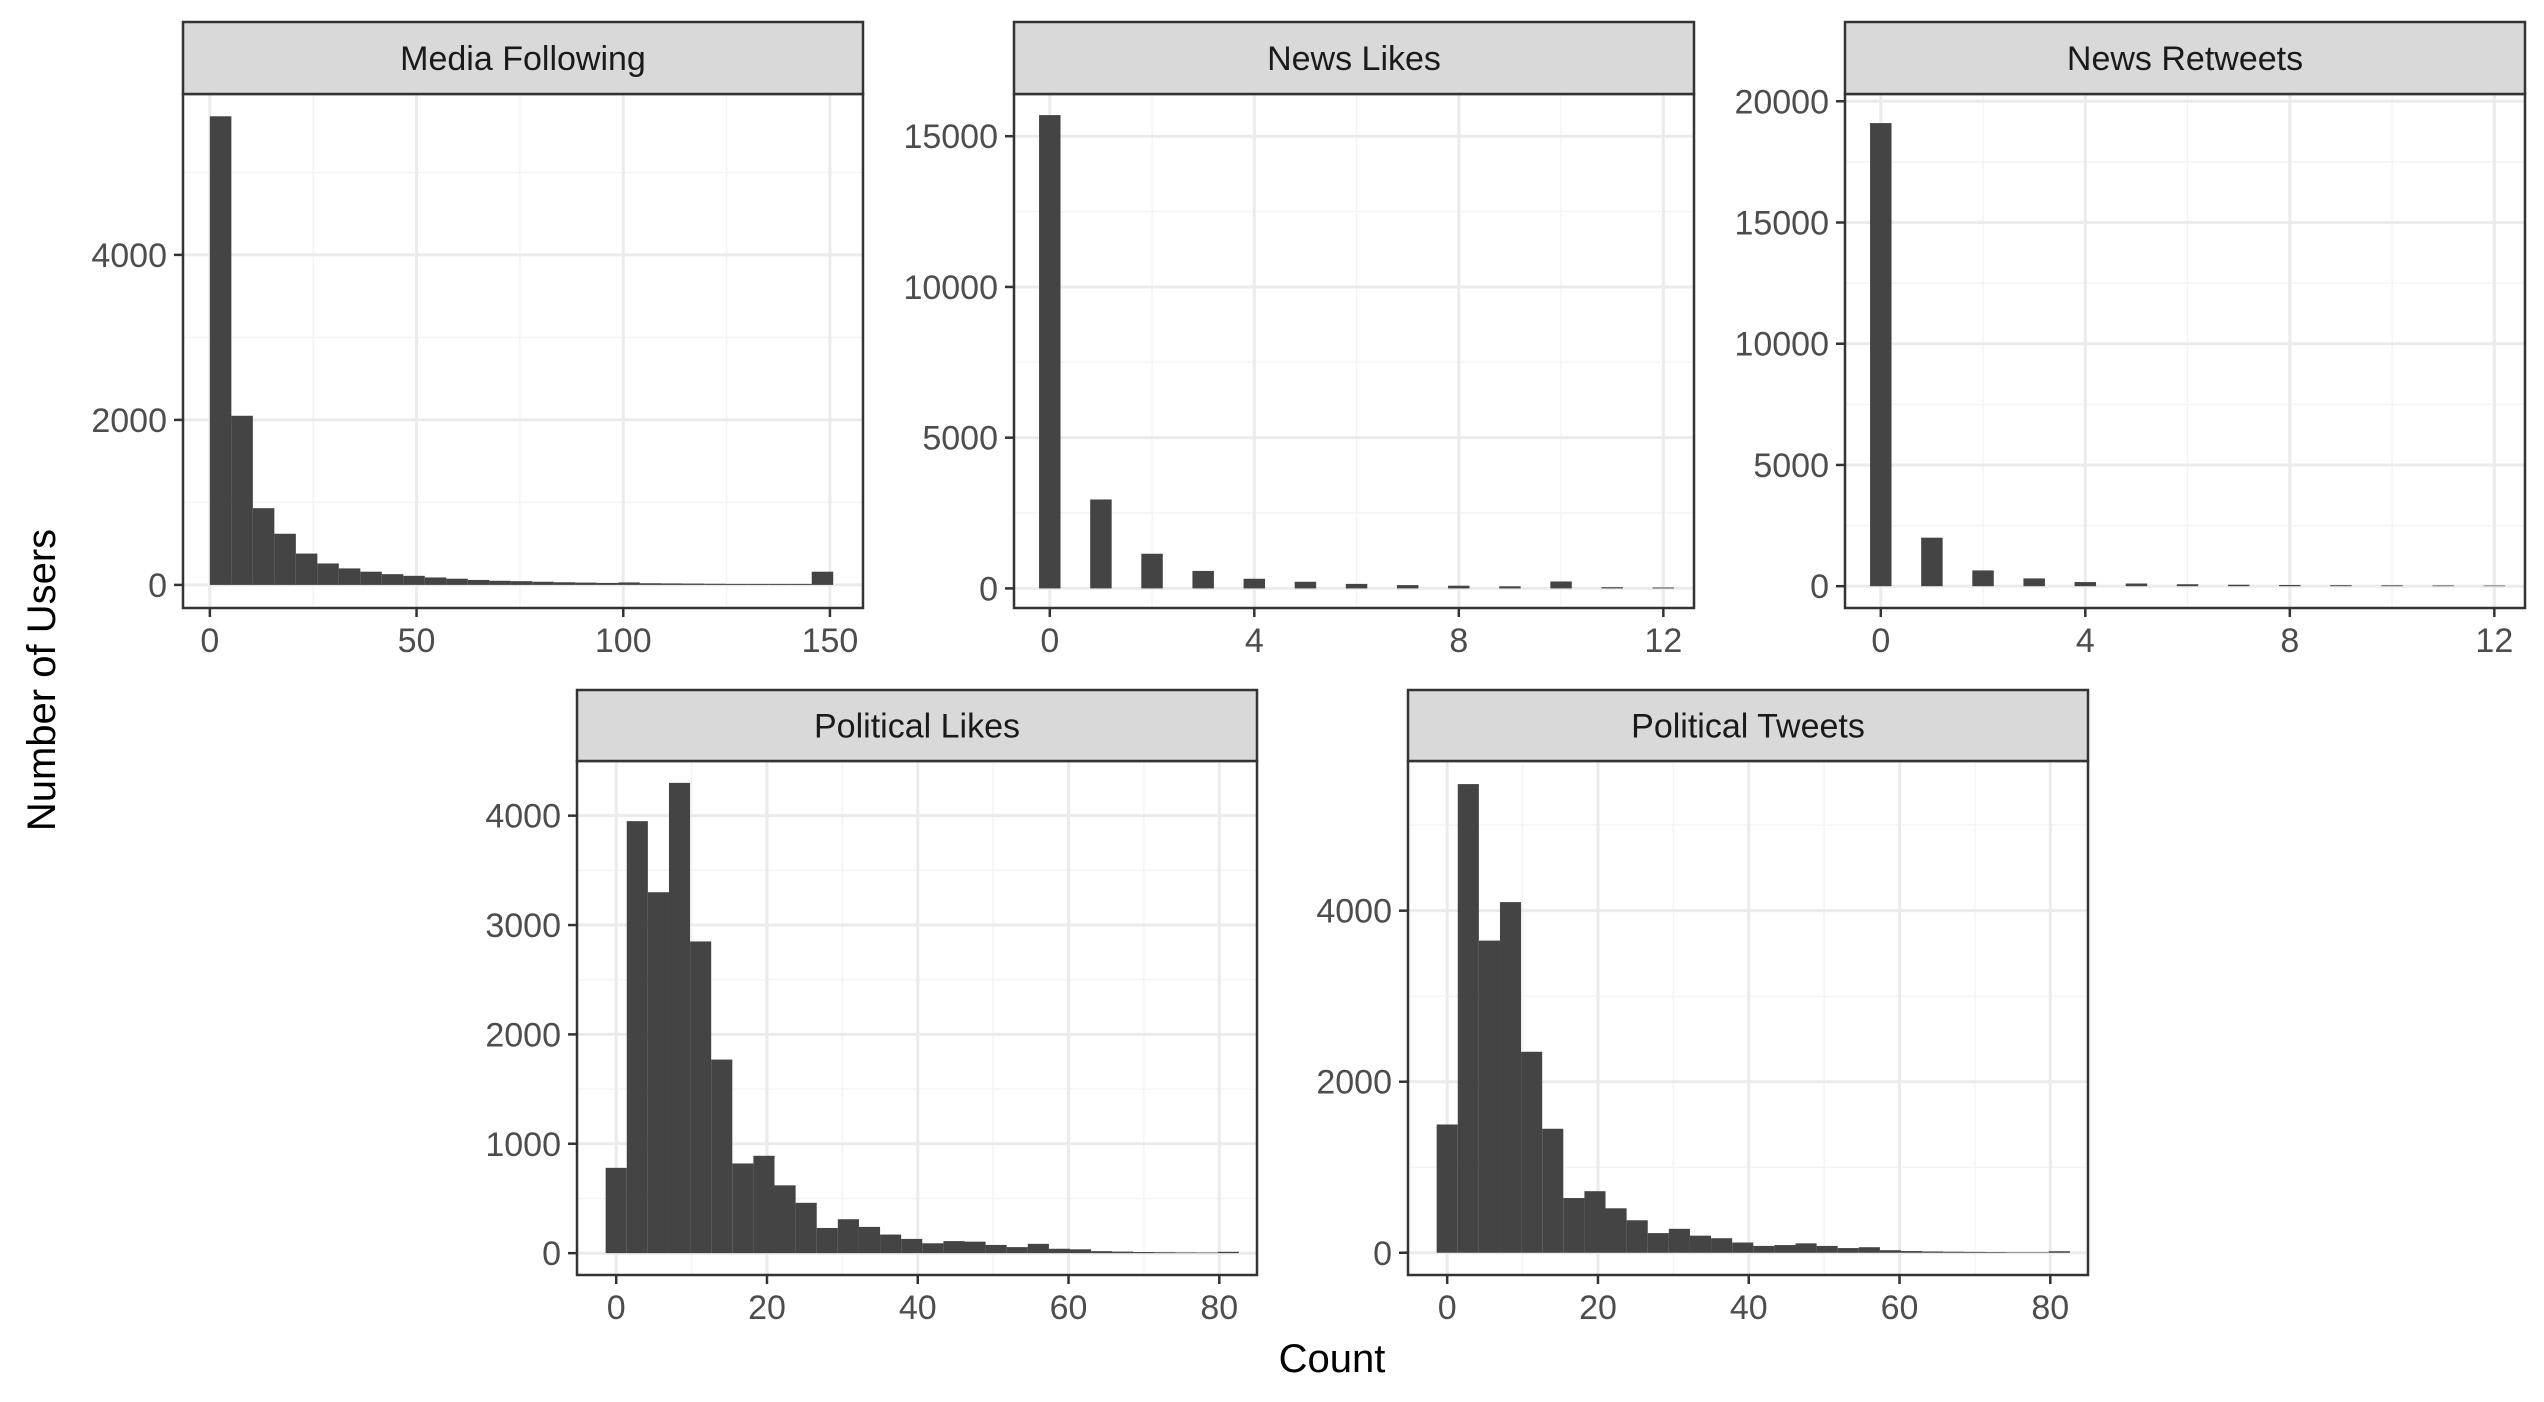  Describe the element at coordinates (1354, 1083) in the screenshot. I see `y-tick-label: 2000` at that location.